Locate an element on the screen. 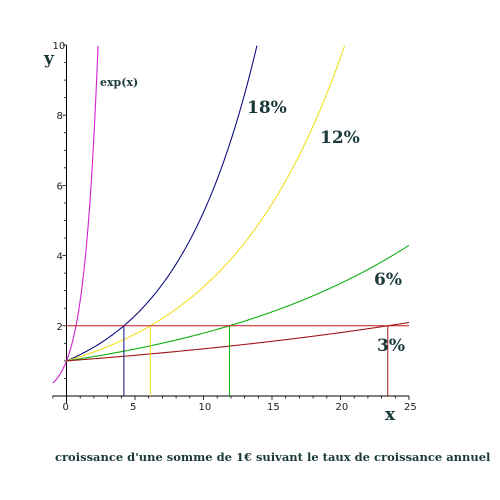 This screenshot has width=500, height=500. y-tick-label: 6 is located at coordinates (60, 186).